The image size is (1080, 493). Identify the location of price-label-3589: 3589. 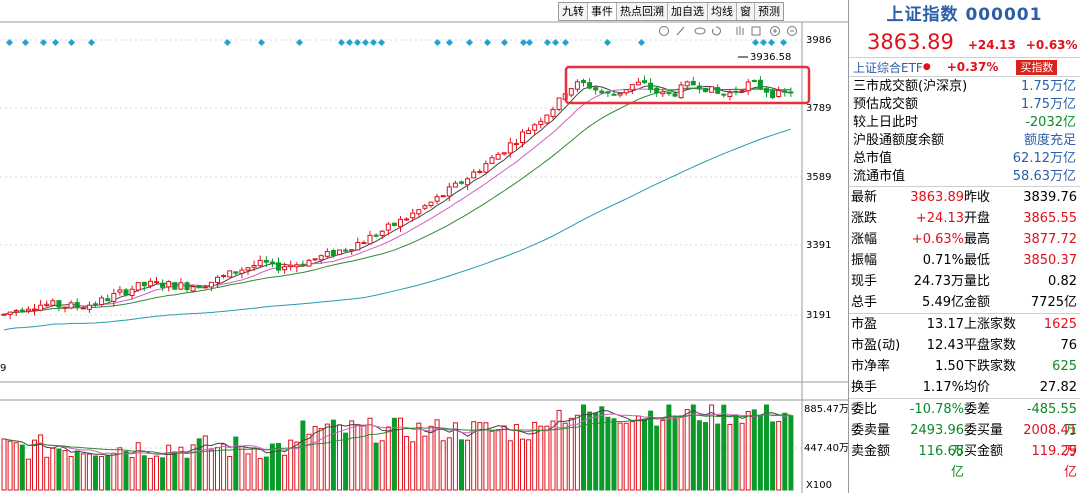
(818, 177).